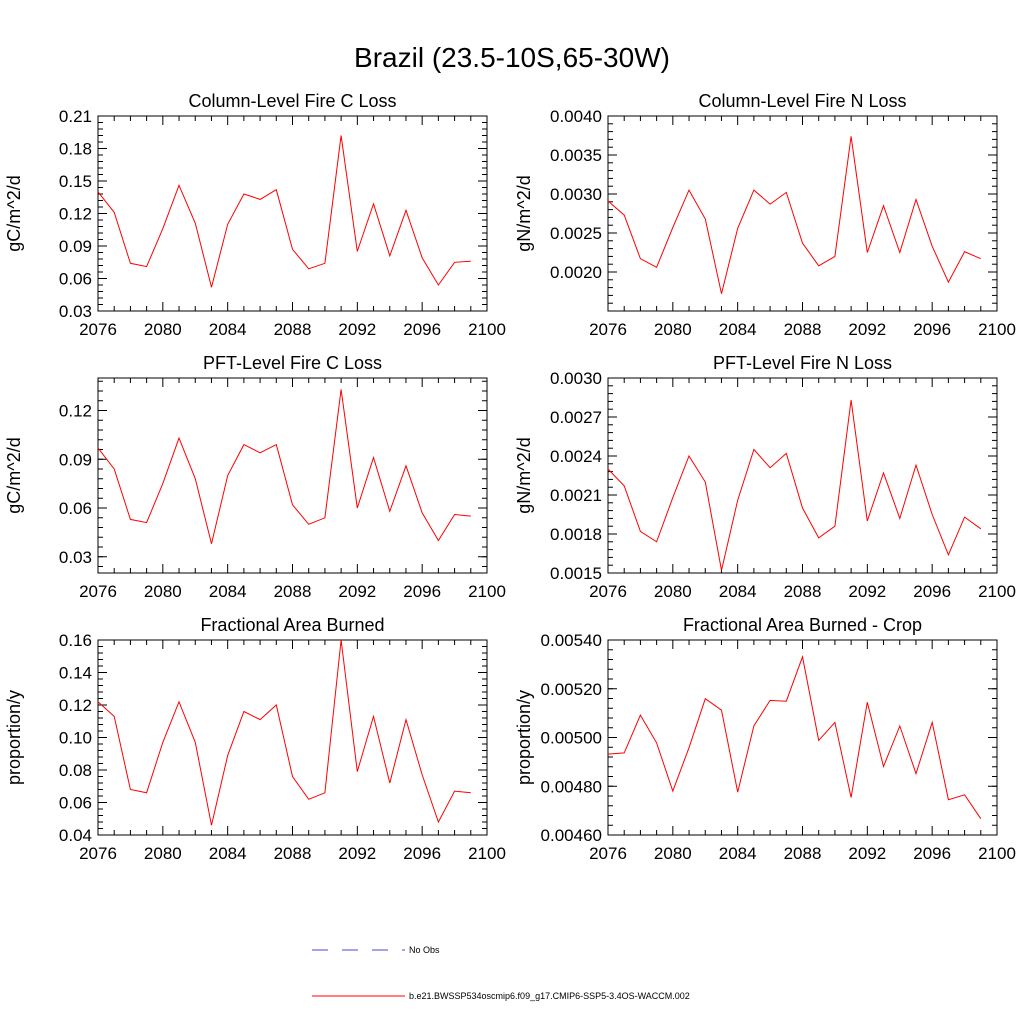  Describe the element at coordinates (576, 456) in the screenshot. I see `y-tick-label: 0.0024` at that location.